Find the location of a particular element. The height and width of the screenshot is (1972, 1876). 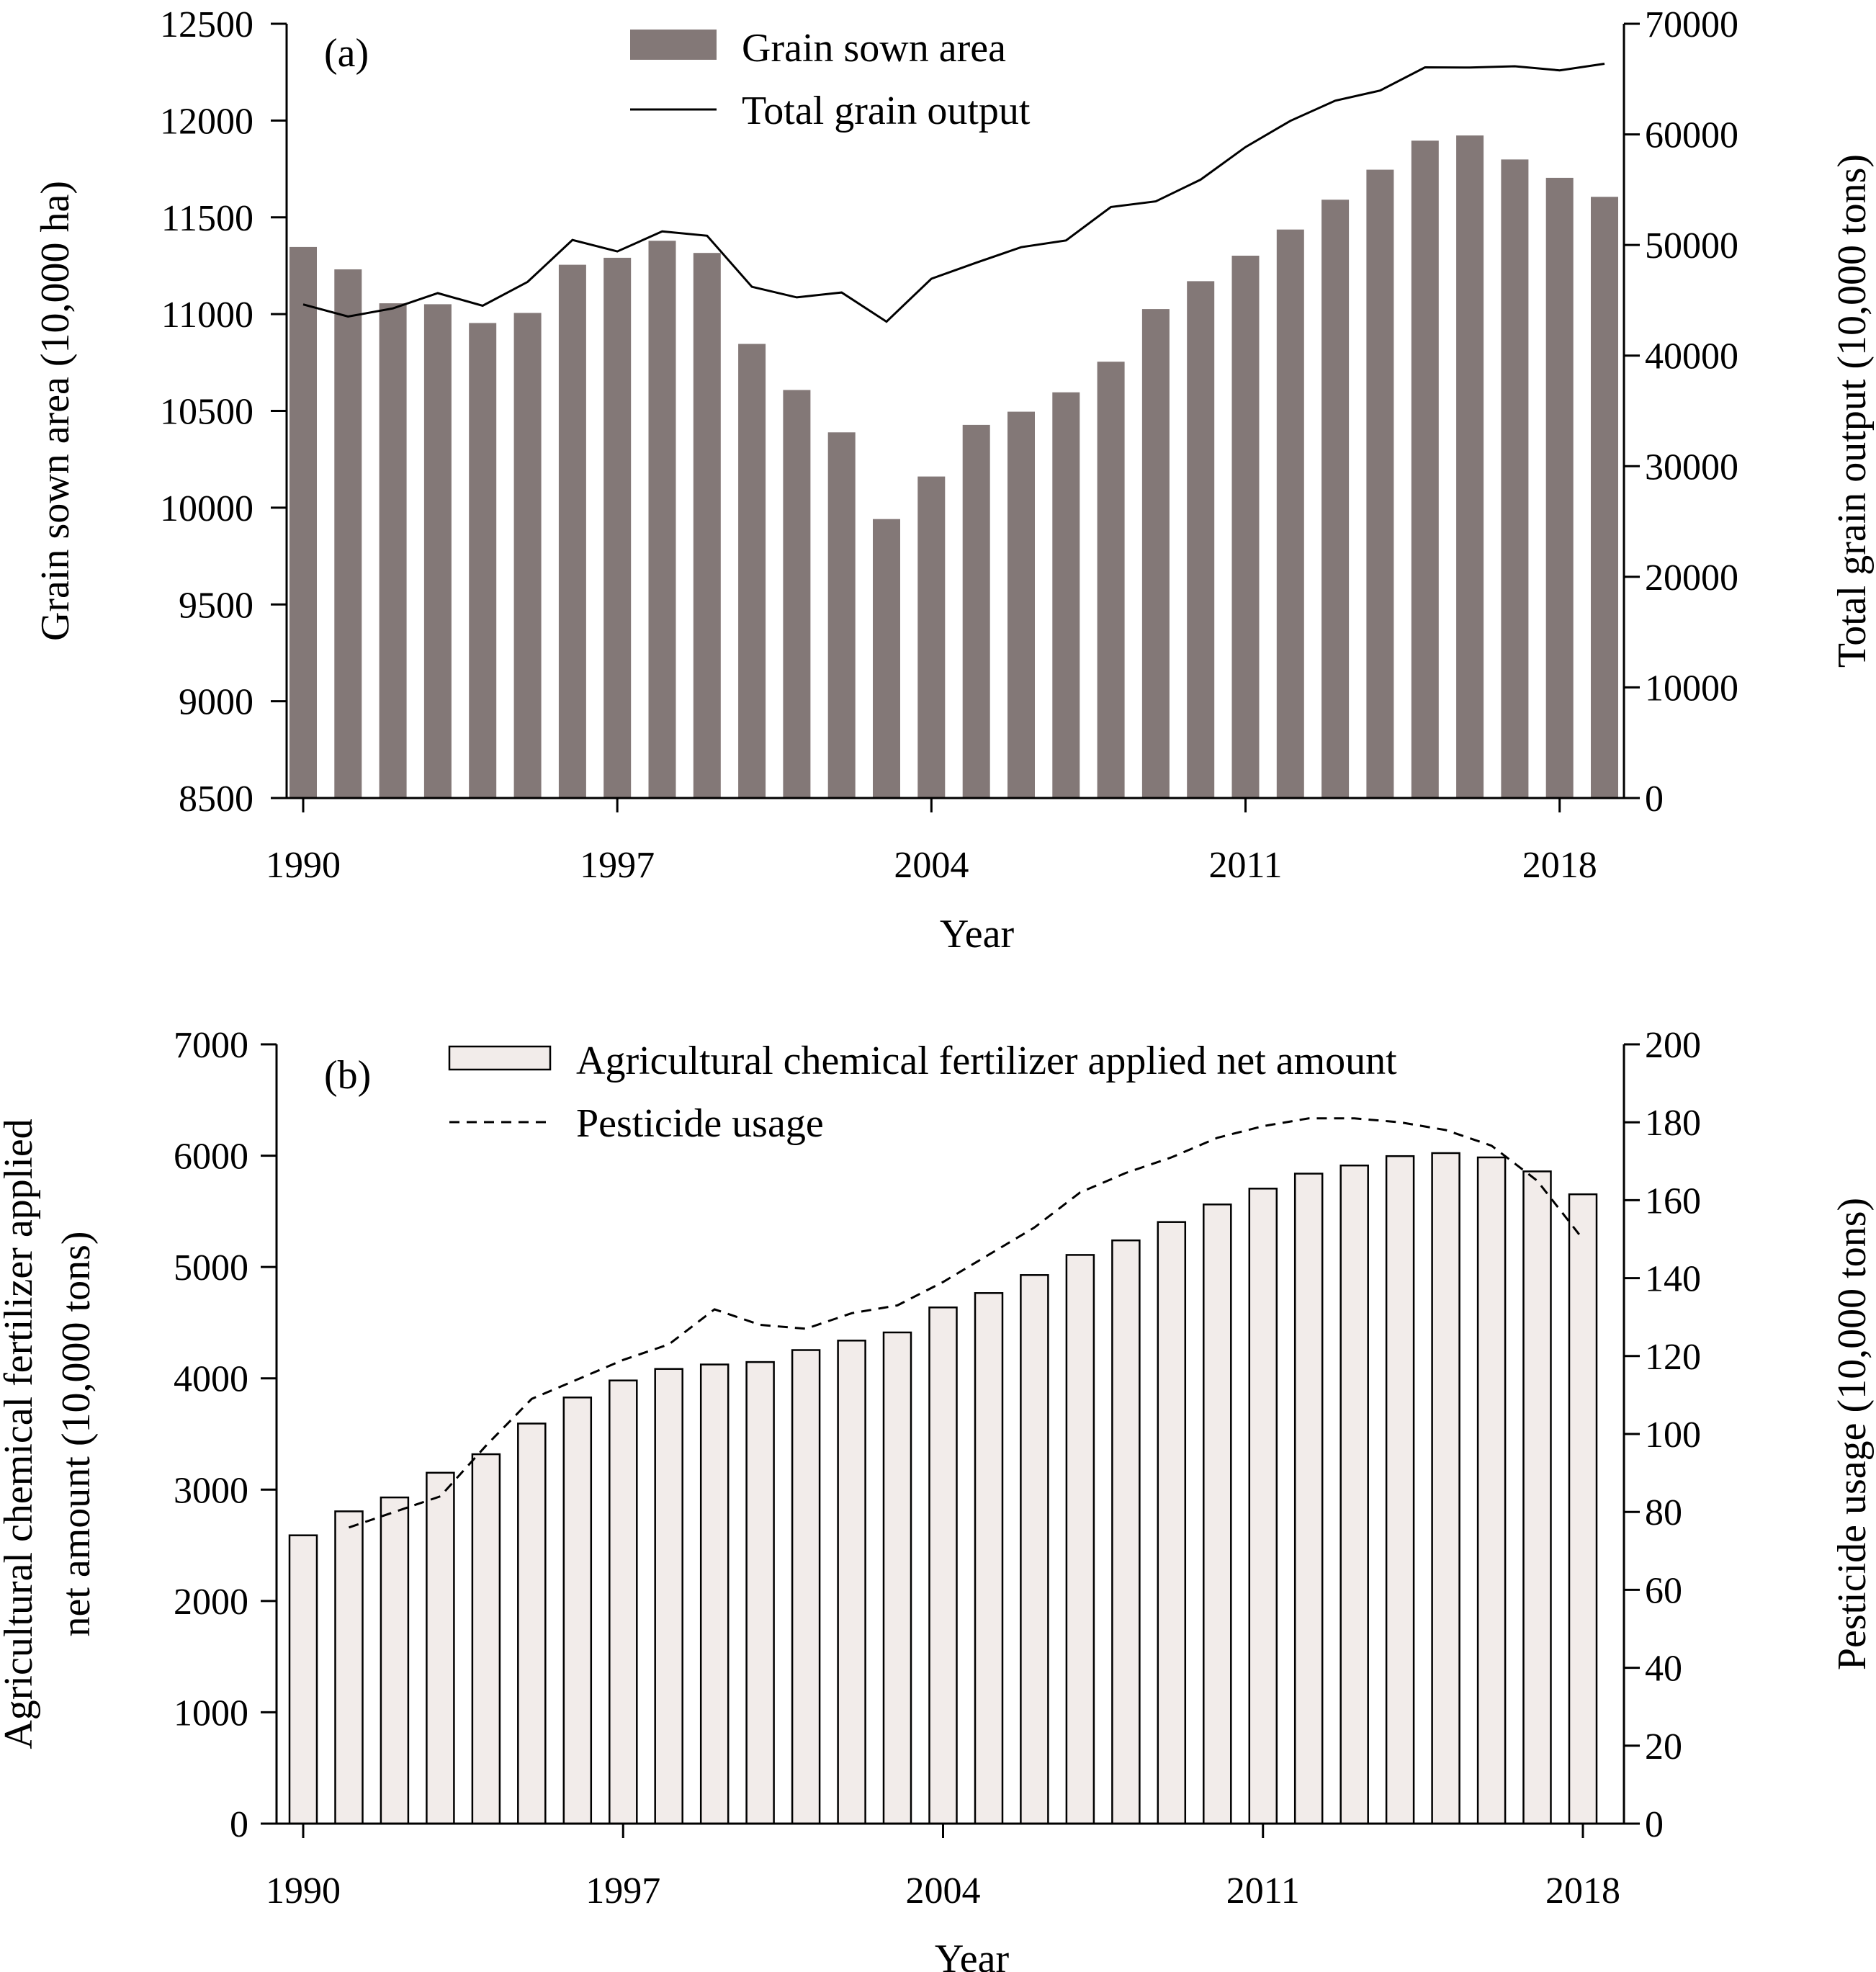

bar-1996 is located at coordinates (572, 531).